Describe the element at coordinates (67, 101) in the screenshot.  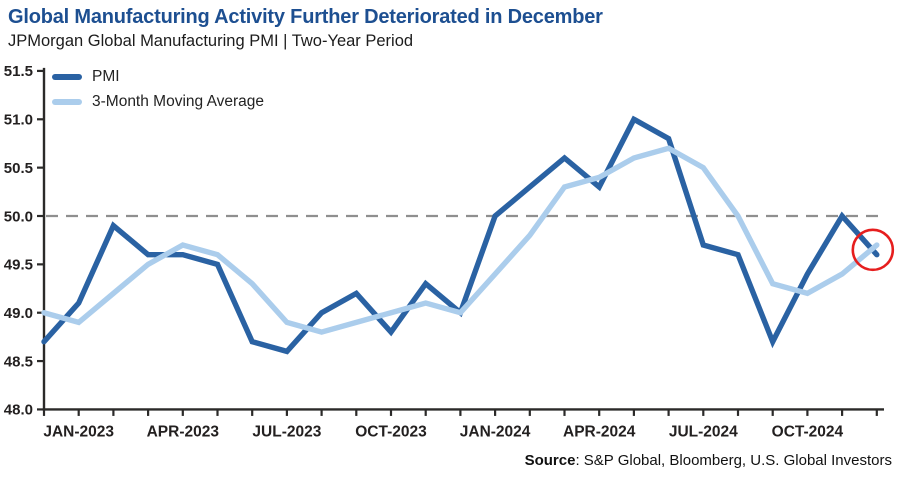
I see `moving-average-swatch` at that location.